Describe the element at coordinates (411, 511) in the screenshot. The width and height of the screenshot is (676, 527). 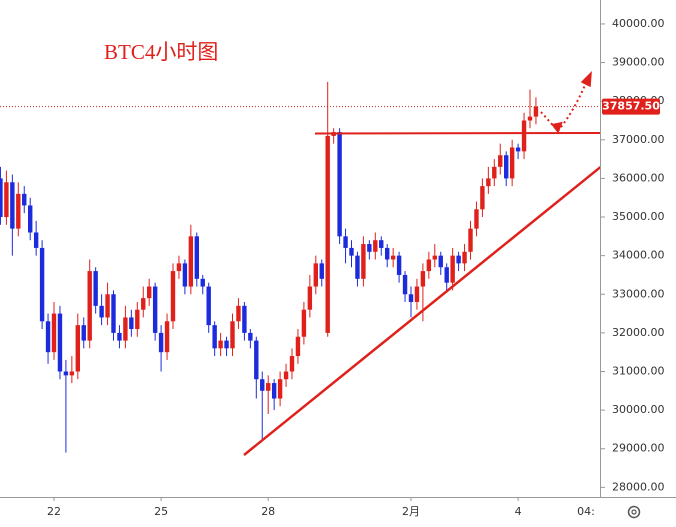
I see `x-tick-label: 2月` at that location.